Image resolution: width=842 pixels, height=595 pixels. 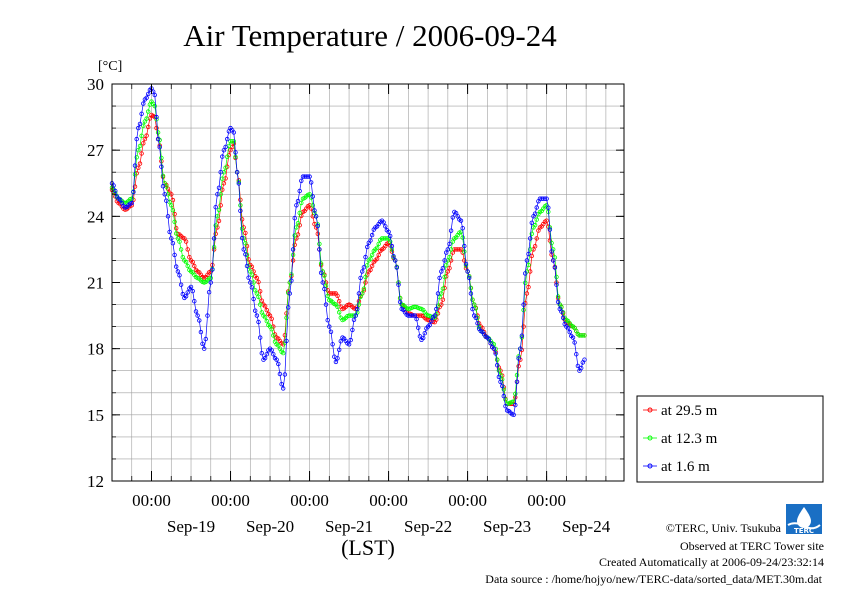 I want to click on y-unit-label: [°C], so click(x=110, y=66).